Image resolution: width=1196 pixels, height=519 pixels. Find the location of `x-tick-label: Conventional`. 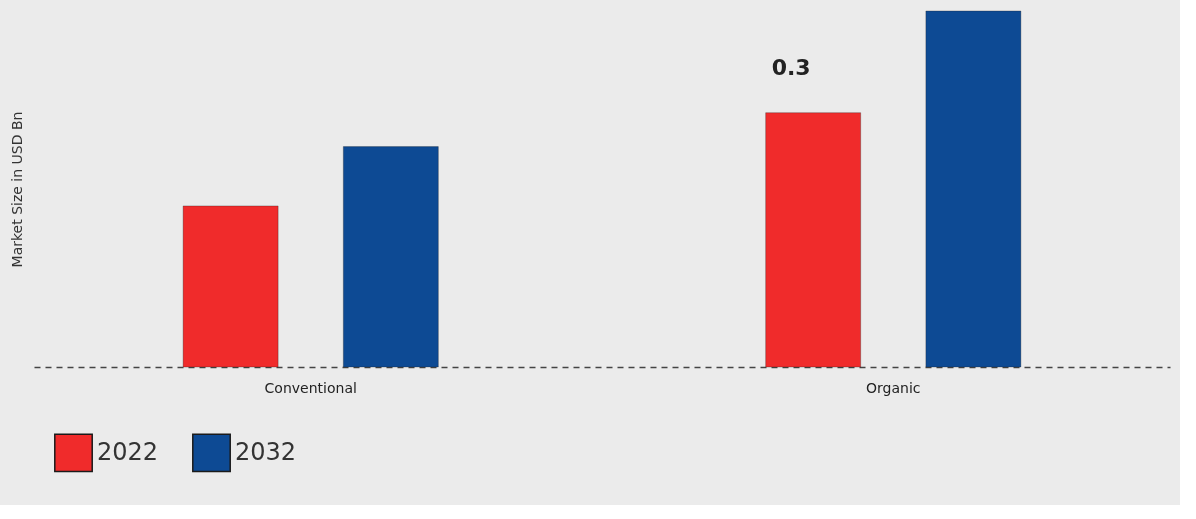

x-tick-label: Conventional is located at coordinates (310, 387).